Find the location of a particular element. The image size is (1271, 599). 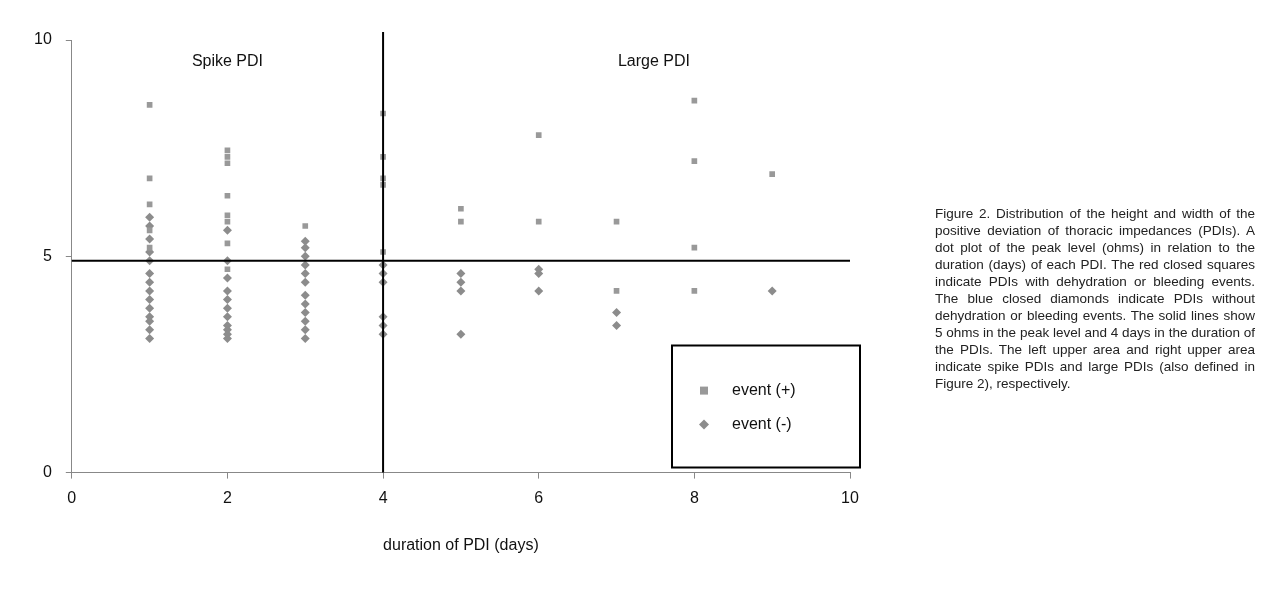

x-tick-label: 2 is located at coordinates (227, 497).